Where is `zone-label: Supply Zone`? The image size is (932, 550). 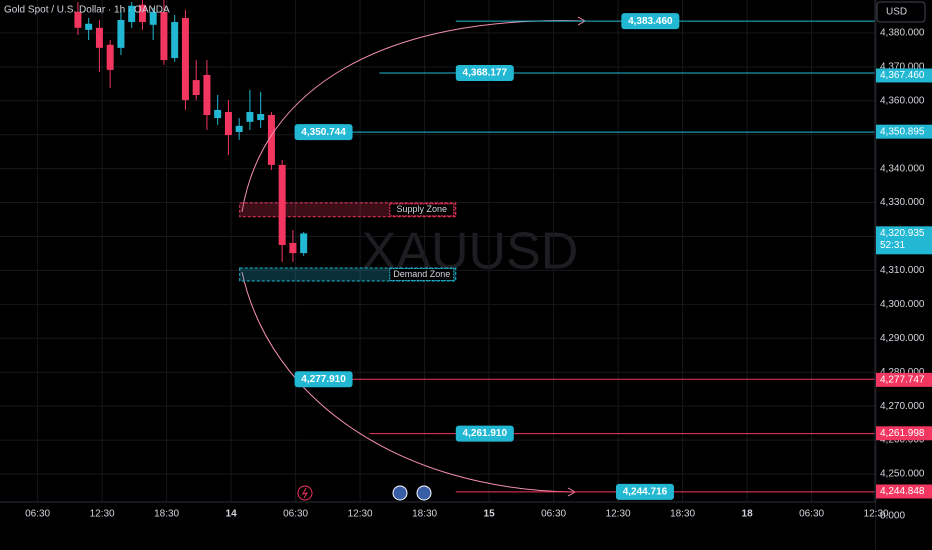 zone-label: Supply Zone is located at coordinates (422, 209).